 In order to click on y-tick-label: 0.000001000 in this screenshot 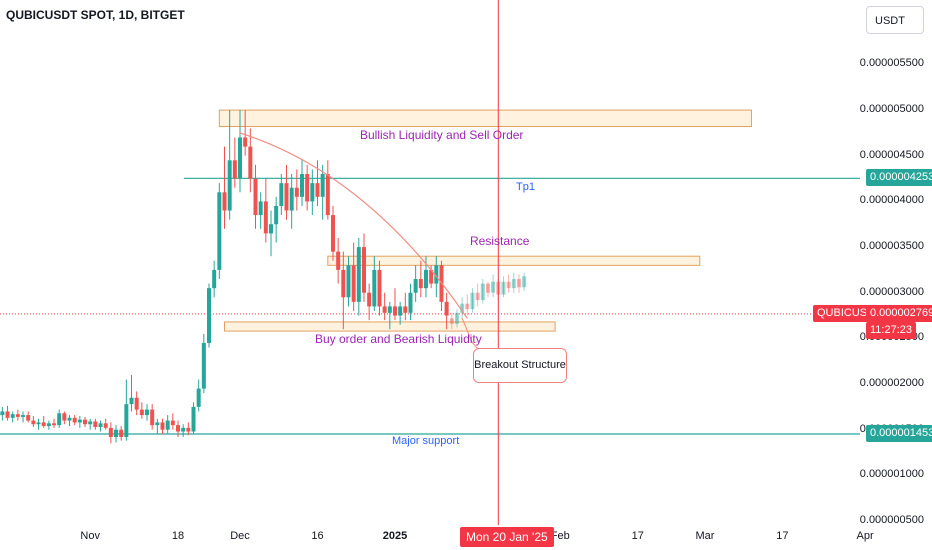, I will do `click(891, 474)`.